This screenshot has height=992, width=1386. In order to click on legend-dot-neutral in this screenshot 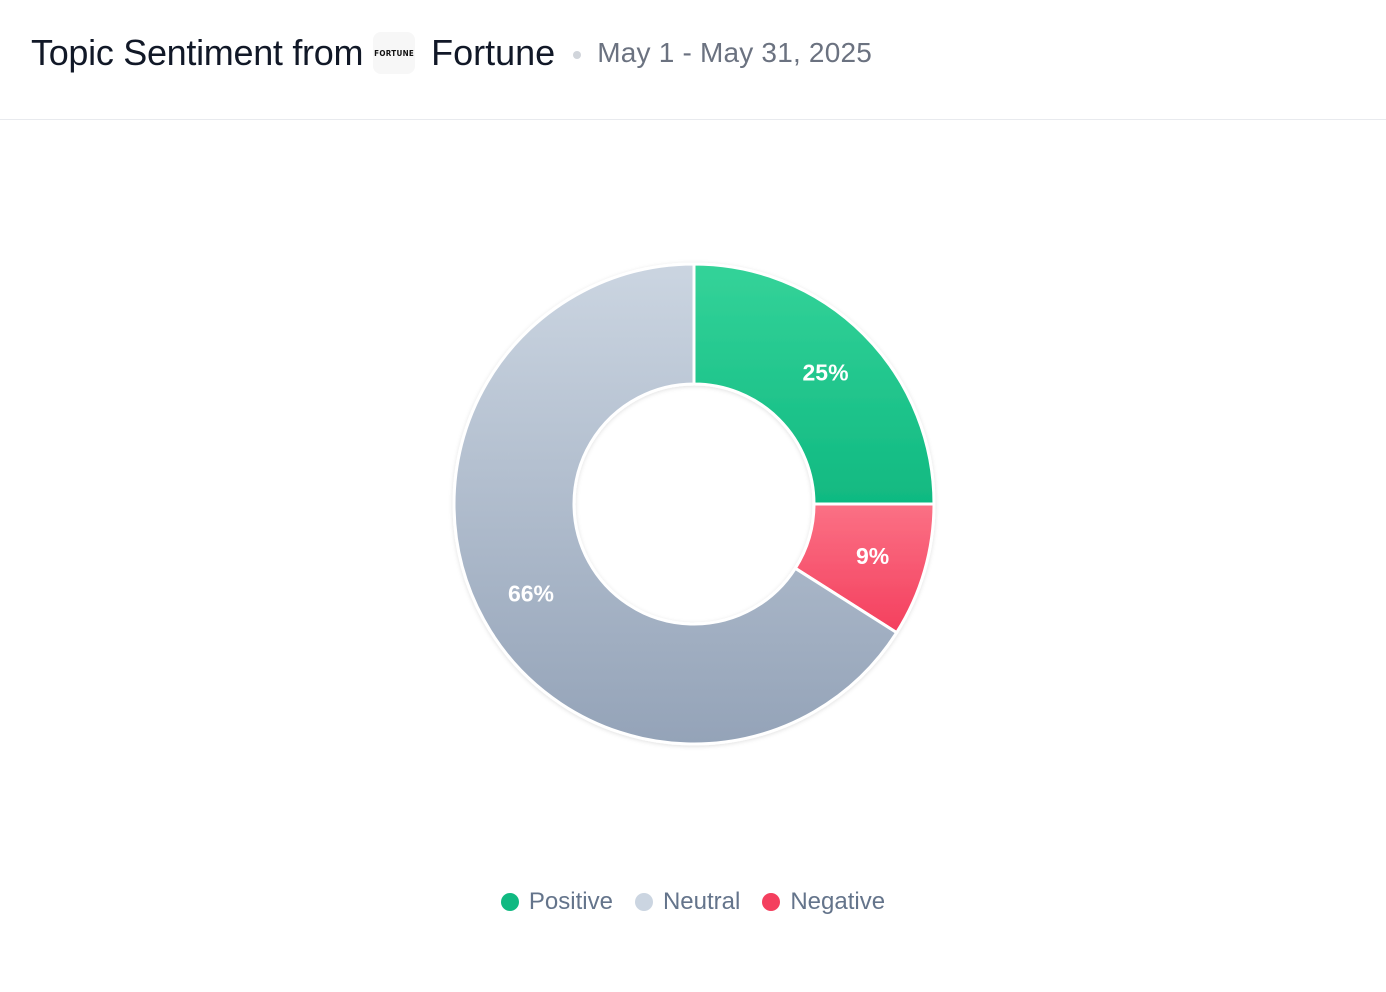, I will do `click(643, 902)`.